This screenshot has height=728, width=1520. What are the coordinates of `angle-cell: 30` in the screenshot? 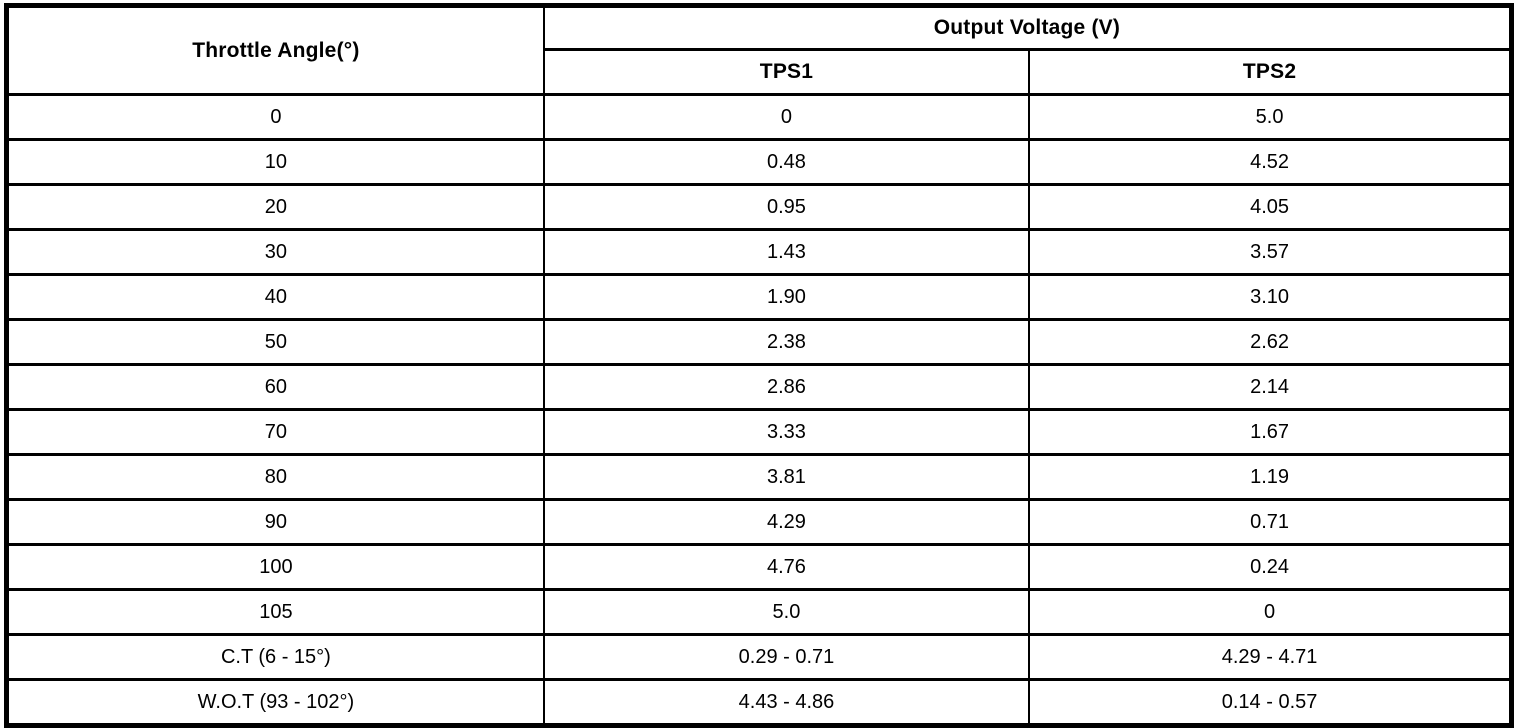 It's located at (275, 252).